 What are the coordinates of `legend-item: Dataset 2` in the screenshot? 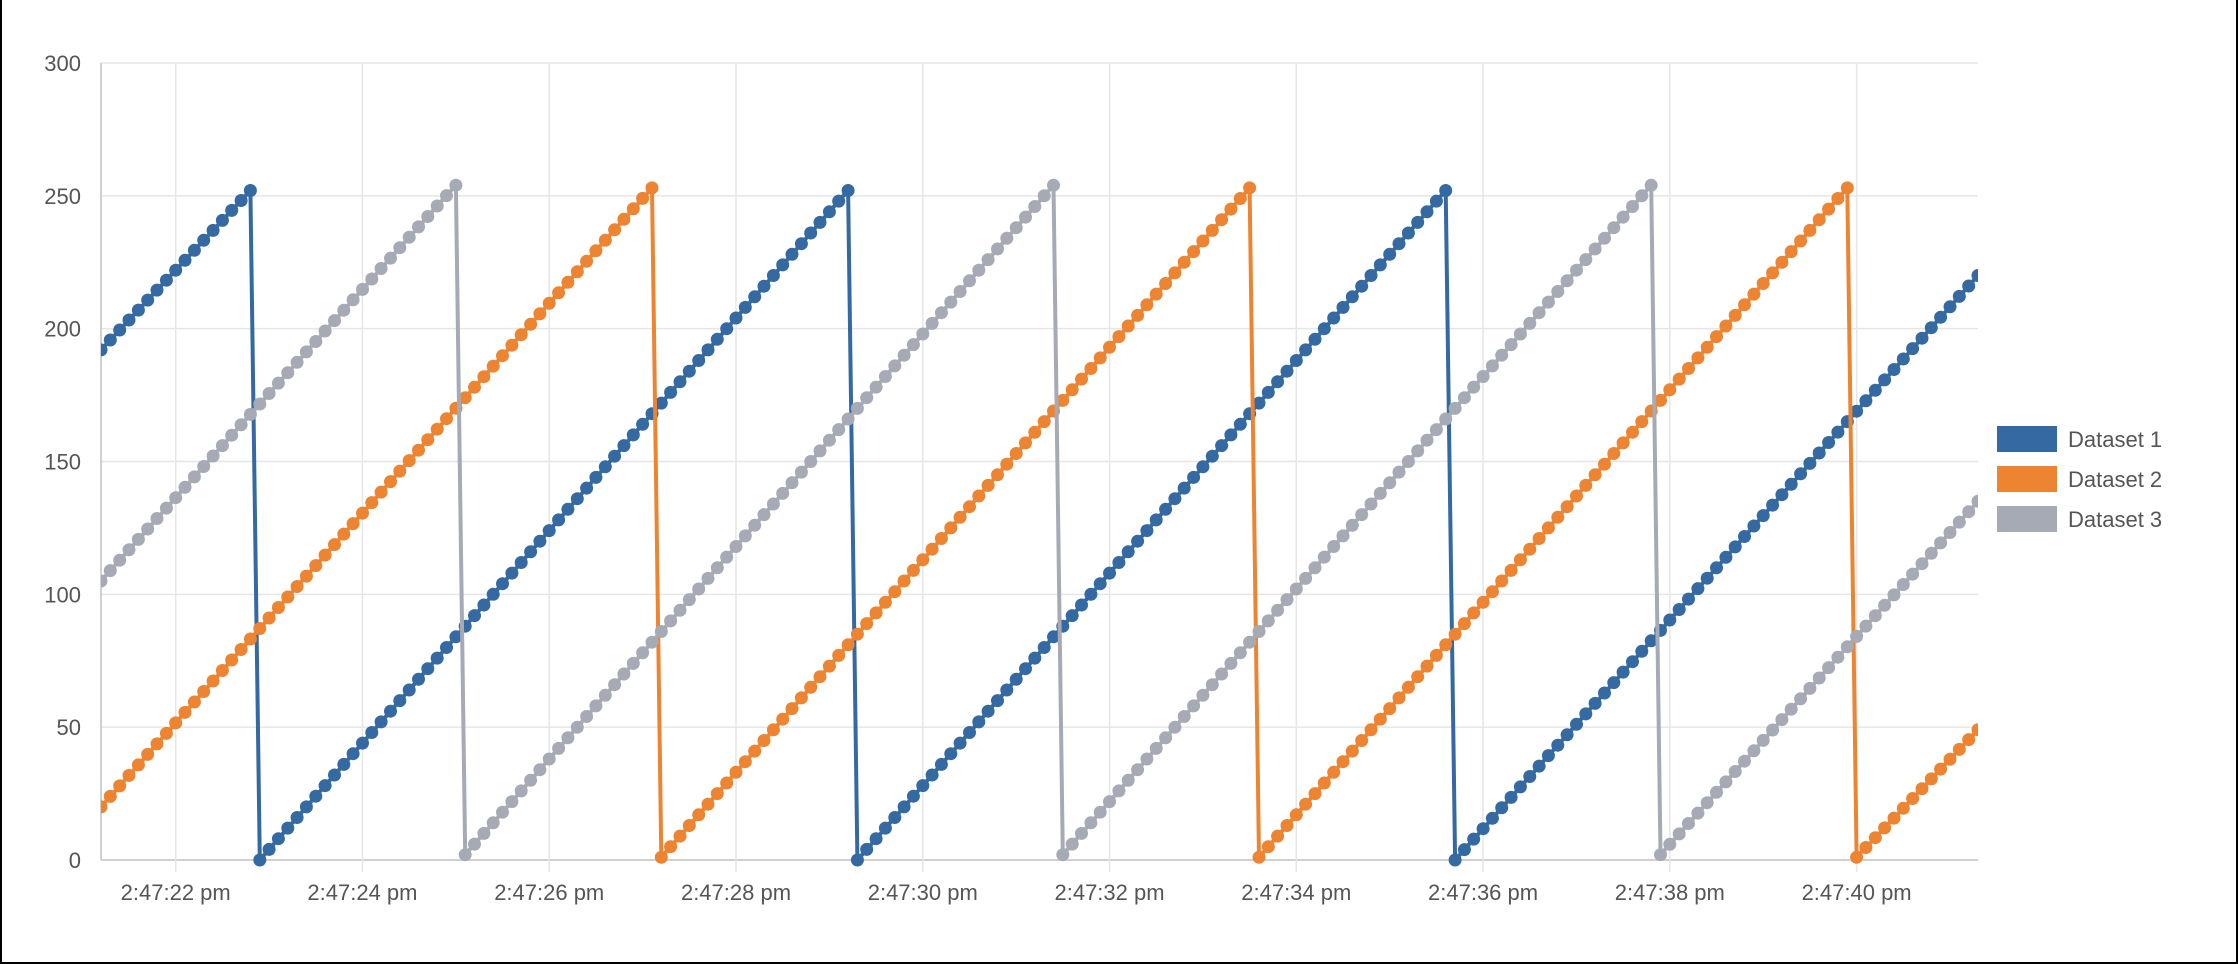 It's located at (2079, 479).